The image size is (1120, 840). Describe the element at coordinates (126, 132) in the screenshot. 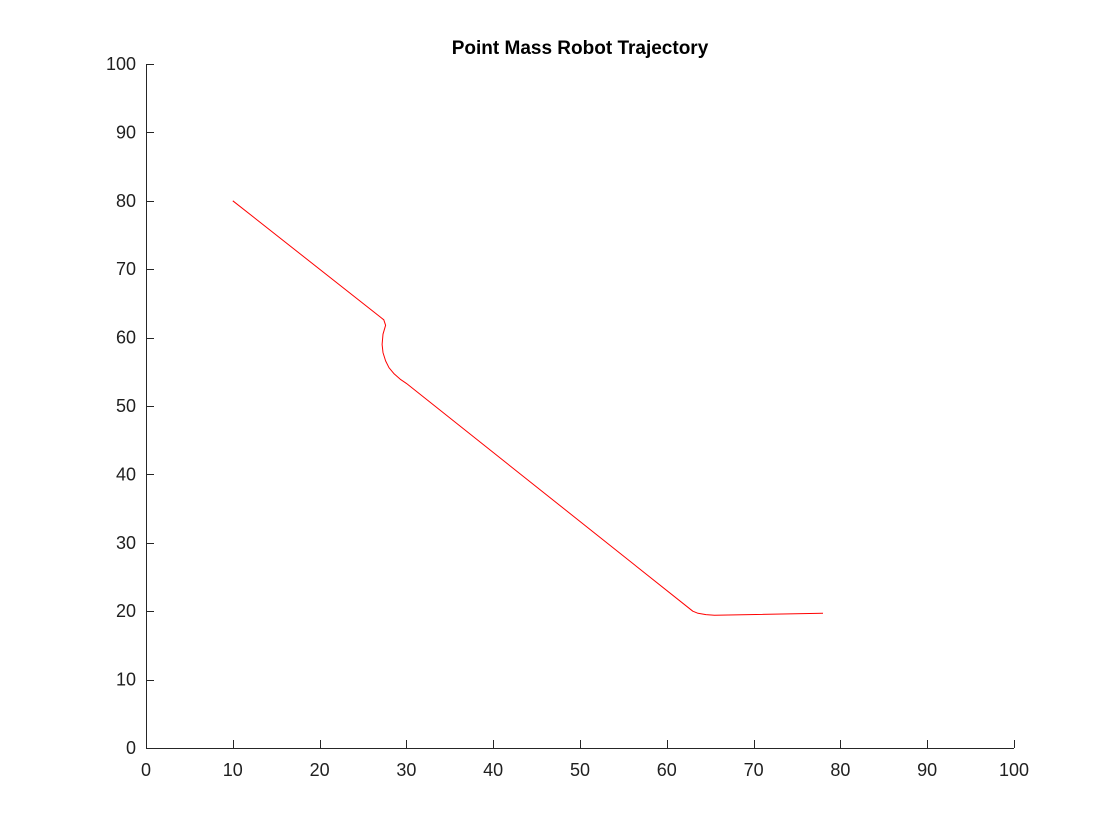

I see `y-tick-label: 90` at that location.